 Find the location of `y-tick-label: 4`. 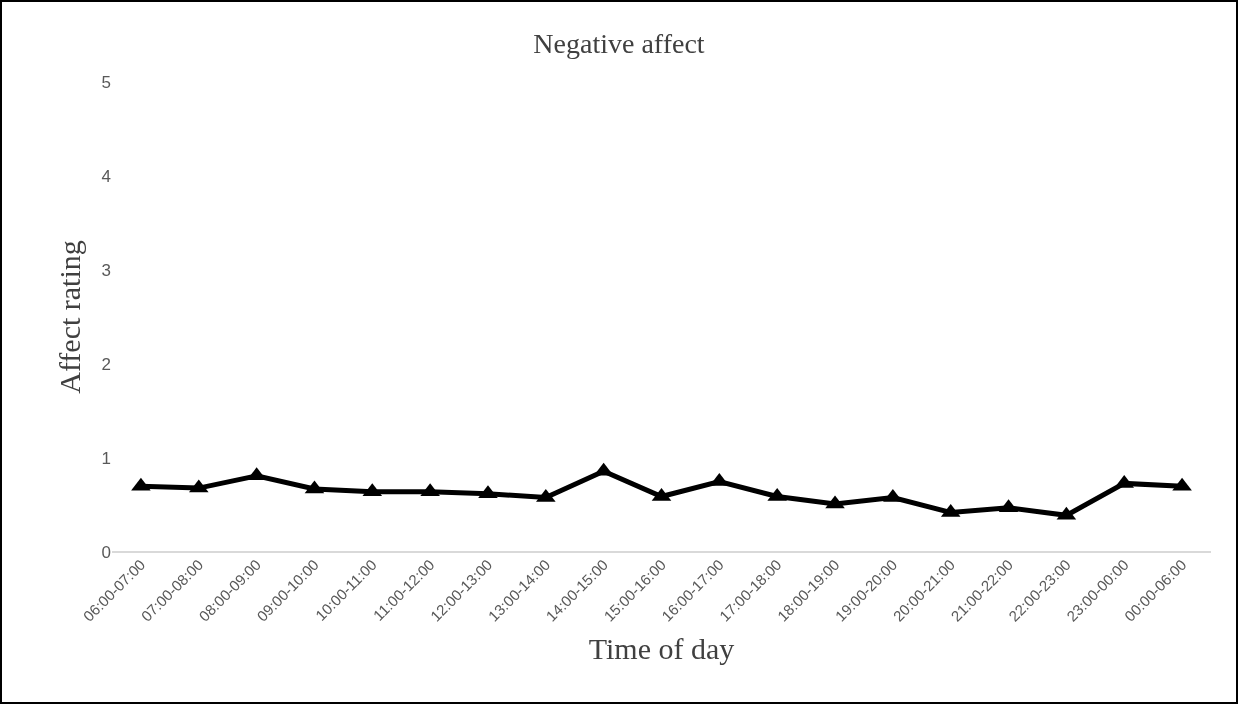

y-tick-label: 4 is located at coordinates (106, 176).